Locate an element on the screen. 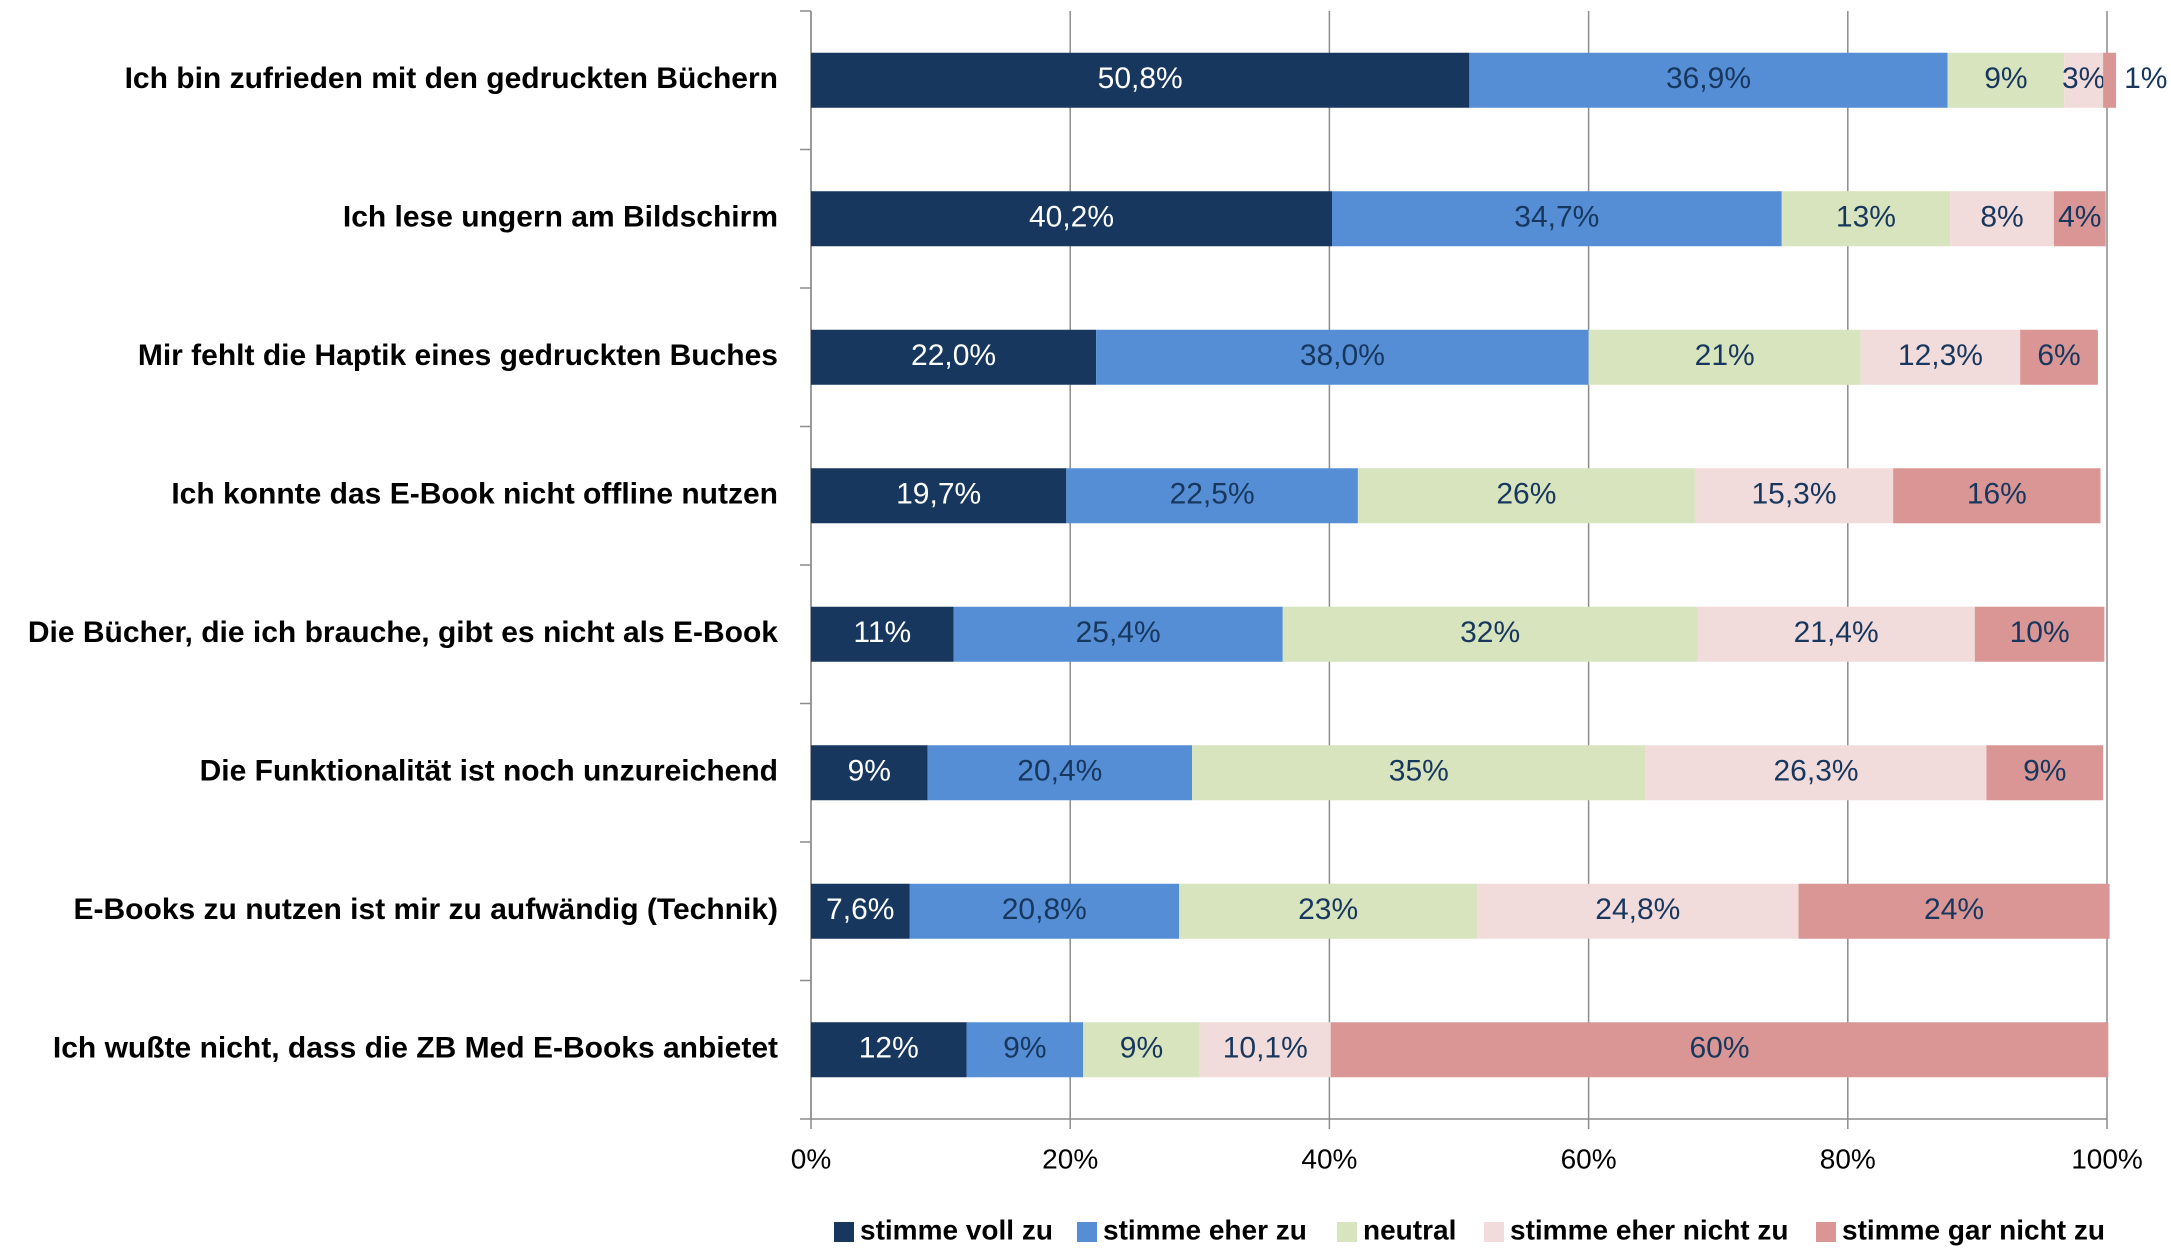 This screenshot has width=2171, height=1250. value-label: 26% is located at coordinates (1526, 494).